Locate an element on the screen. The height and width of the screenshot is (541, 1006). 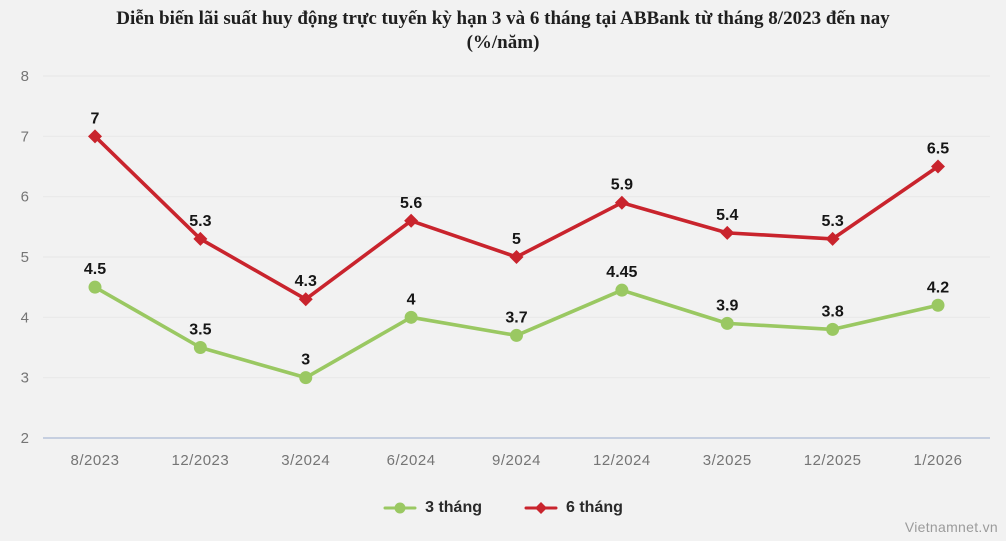
x-tick-label: 6/2024 is located at coordinates (411, 460).